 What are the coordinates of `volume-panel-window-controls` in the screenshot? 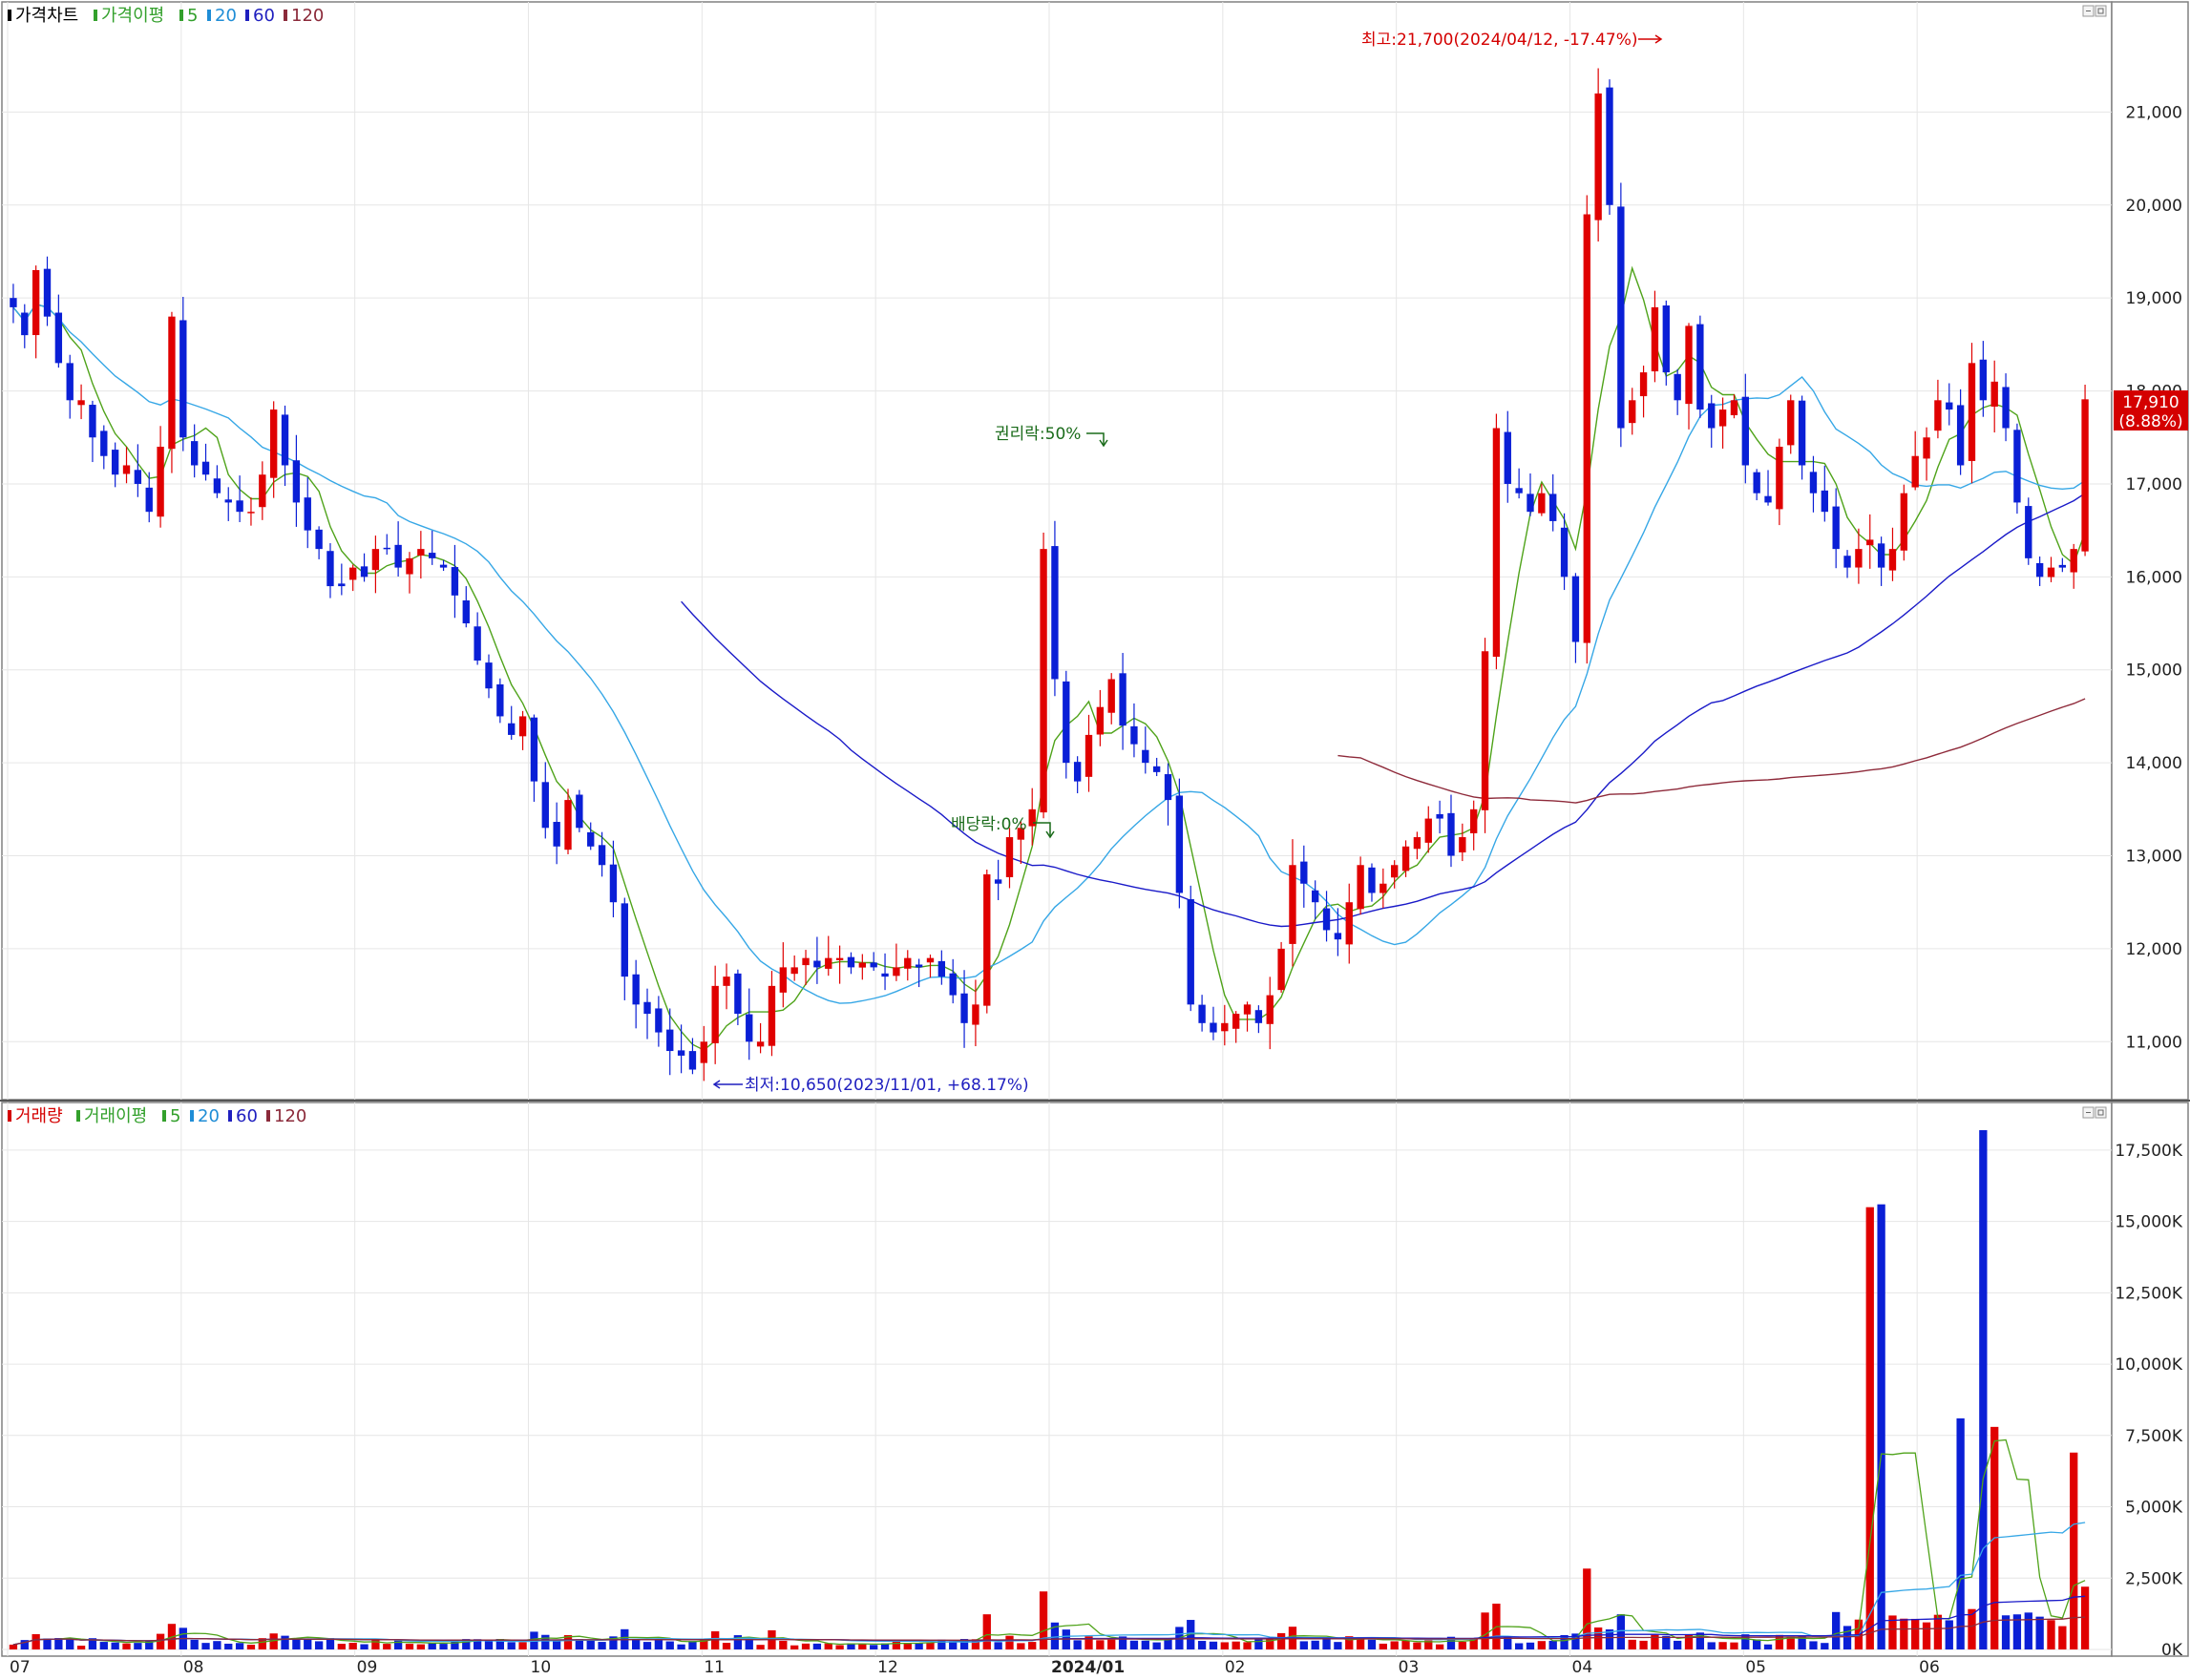 It's located at (2094, 1113).